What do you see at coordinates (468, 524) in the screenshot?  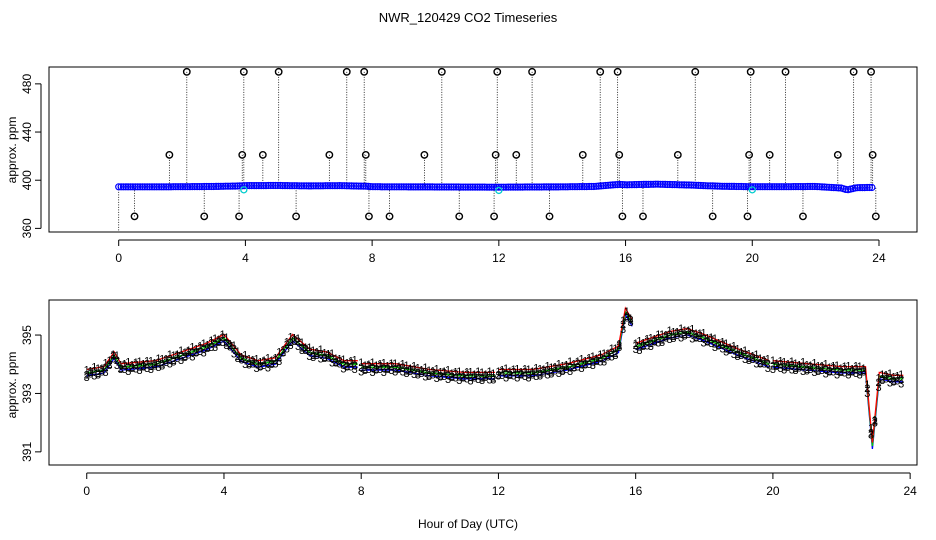 I see `x-axis-label: Hour of Day (UTC)` at bounding box center [468, 524].